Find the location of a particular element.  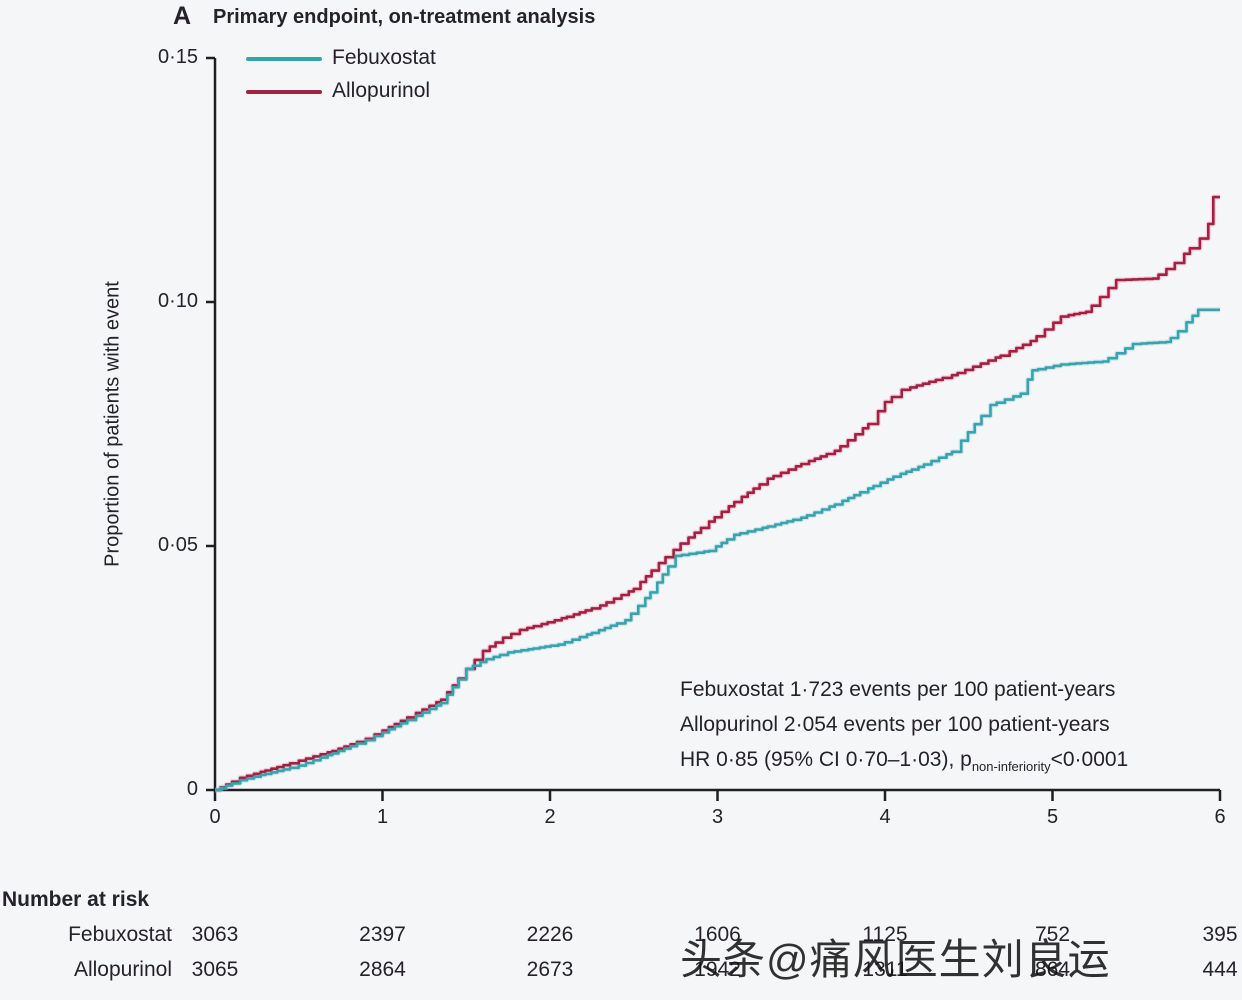

y-tick-label: 0 is located at coordinates (192, 789).